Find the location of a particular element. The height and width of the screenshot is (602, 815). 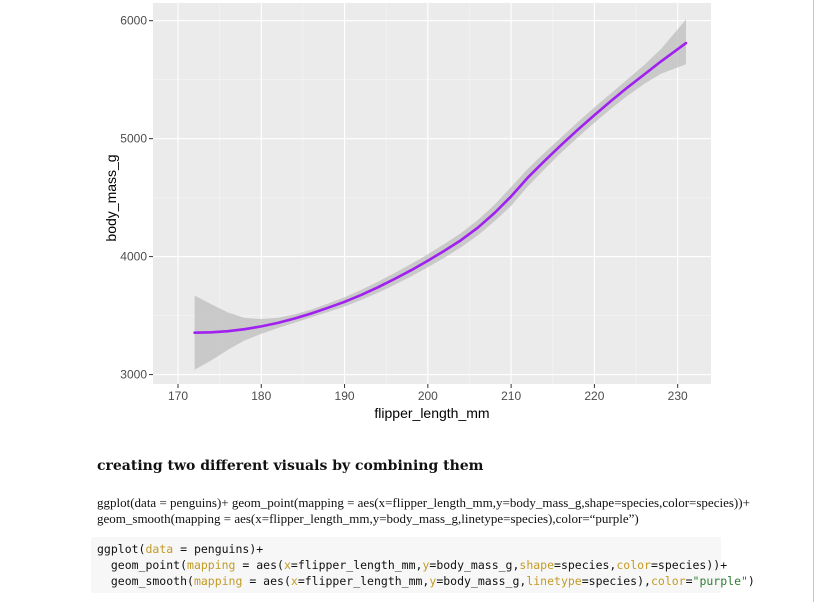

x-tick-label: 220 is located at coordinates (594, 396).